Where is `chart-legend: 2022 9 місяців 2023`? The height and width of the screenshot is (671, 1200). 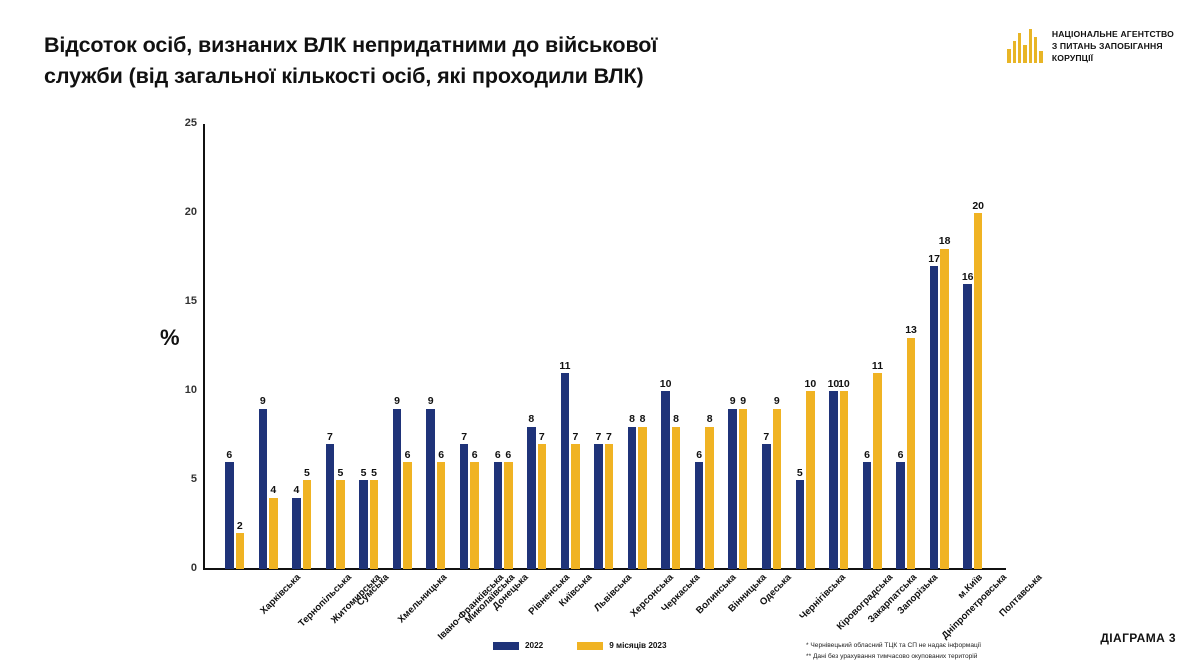 chart-legend: 2022 9 місяців 2023 is located at coordinates (580, 645).